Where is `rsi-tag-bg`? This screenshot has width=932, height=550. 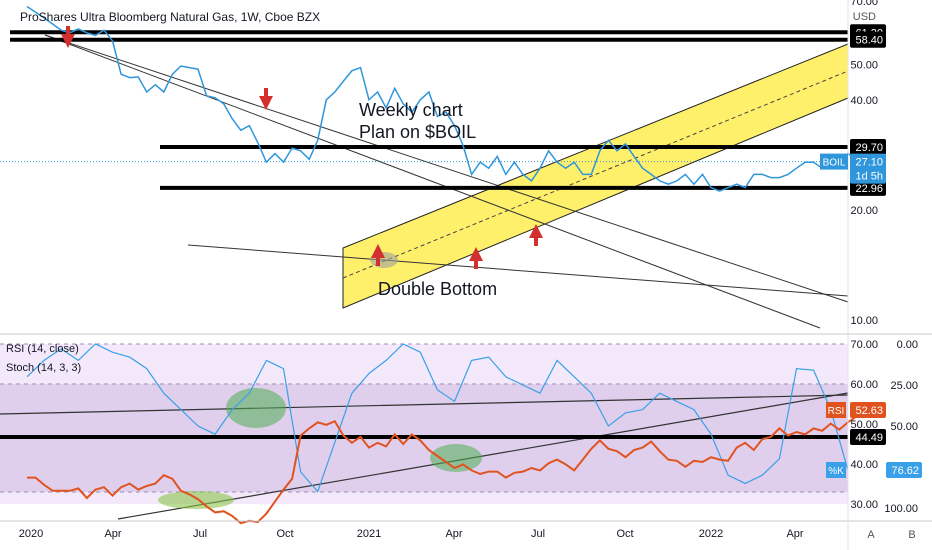 rsi-tag-bg is located at coordinates (836, 410).